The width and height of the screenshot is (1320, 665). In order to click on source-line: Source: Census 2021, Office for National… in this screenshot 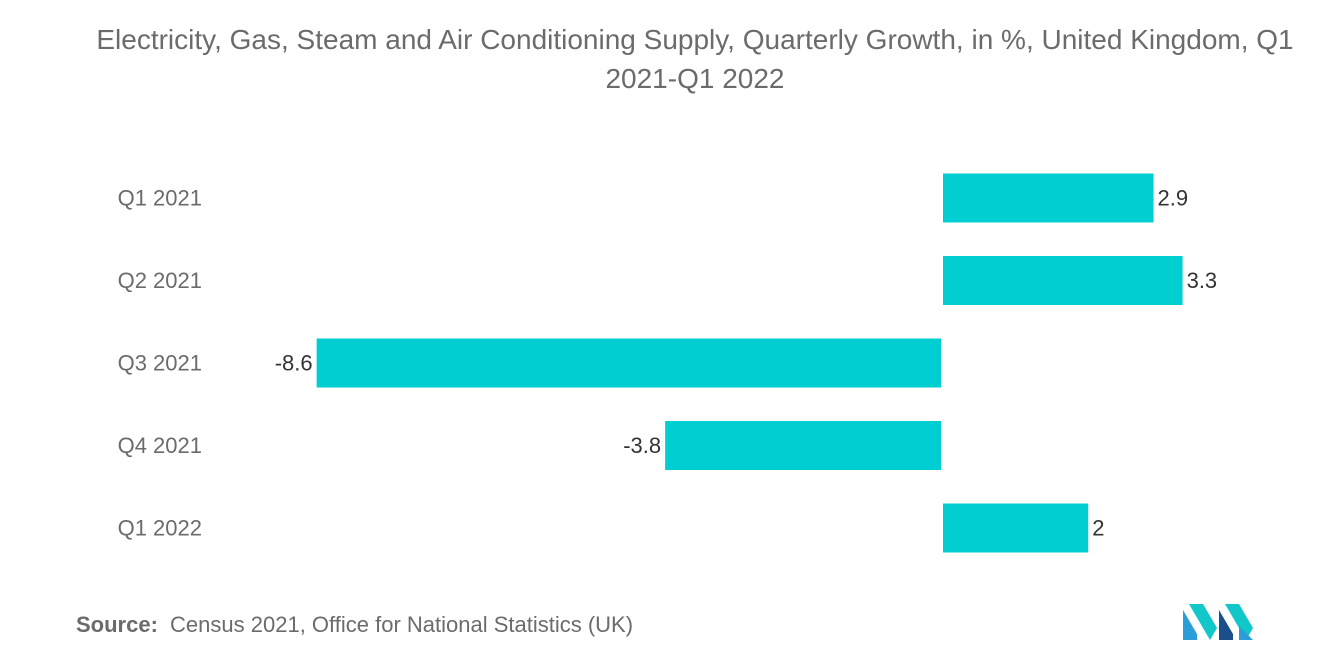, I will do `click(354, 625)`.